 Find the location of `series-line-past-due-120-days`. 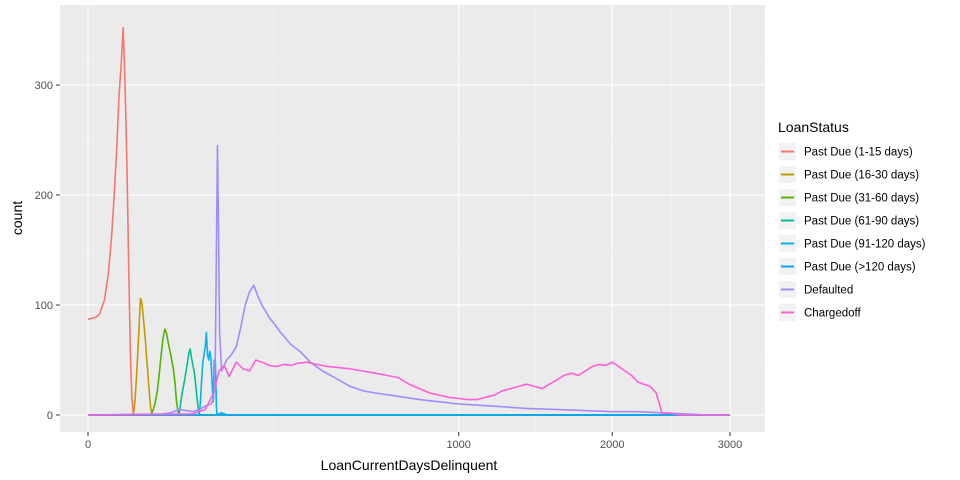

series-line-past-due-120-days is located at coordinates (409, 414).